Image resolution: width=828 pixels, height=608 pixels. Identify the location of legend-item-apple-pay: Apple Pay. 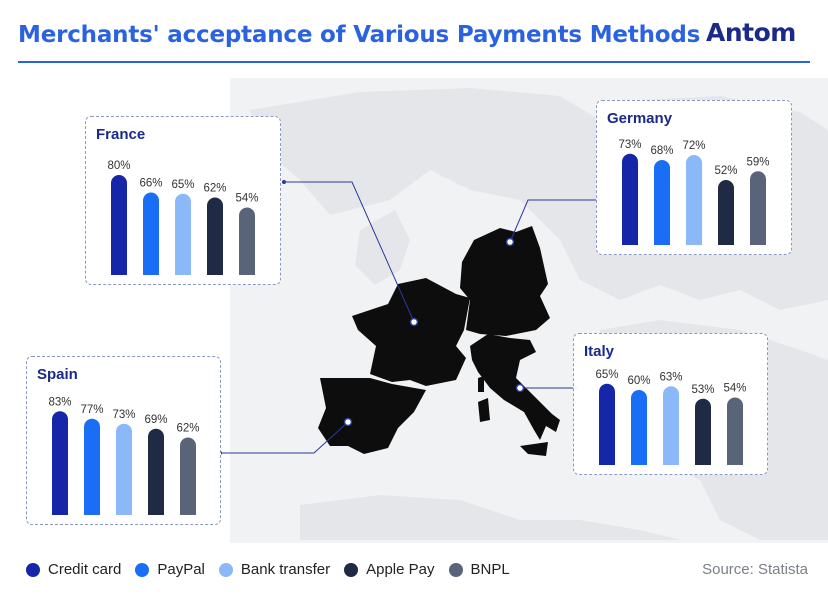
(389, 569).